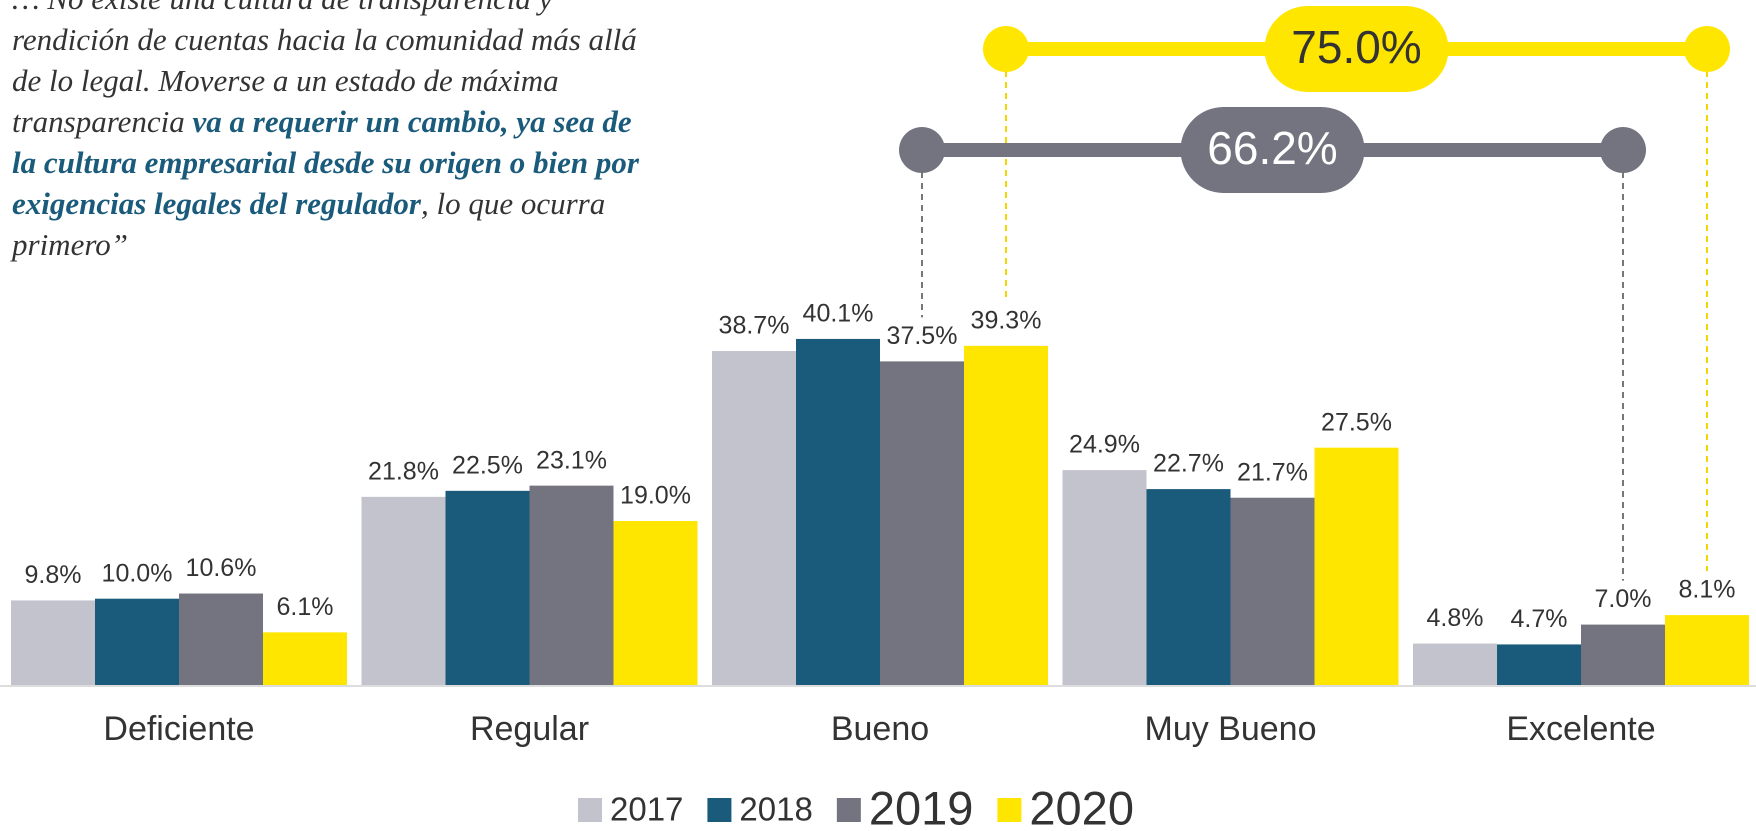 This screenshot has height=831, width=1756. I want to click on x-tick-label: Muy Bueno, so click(1231, 729).